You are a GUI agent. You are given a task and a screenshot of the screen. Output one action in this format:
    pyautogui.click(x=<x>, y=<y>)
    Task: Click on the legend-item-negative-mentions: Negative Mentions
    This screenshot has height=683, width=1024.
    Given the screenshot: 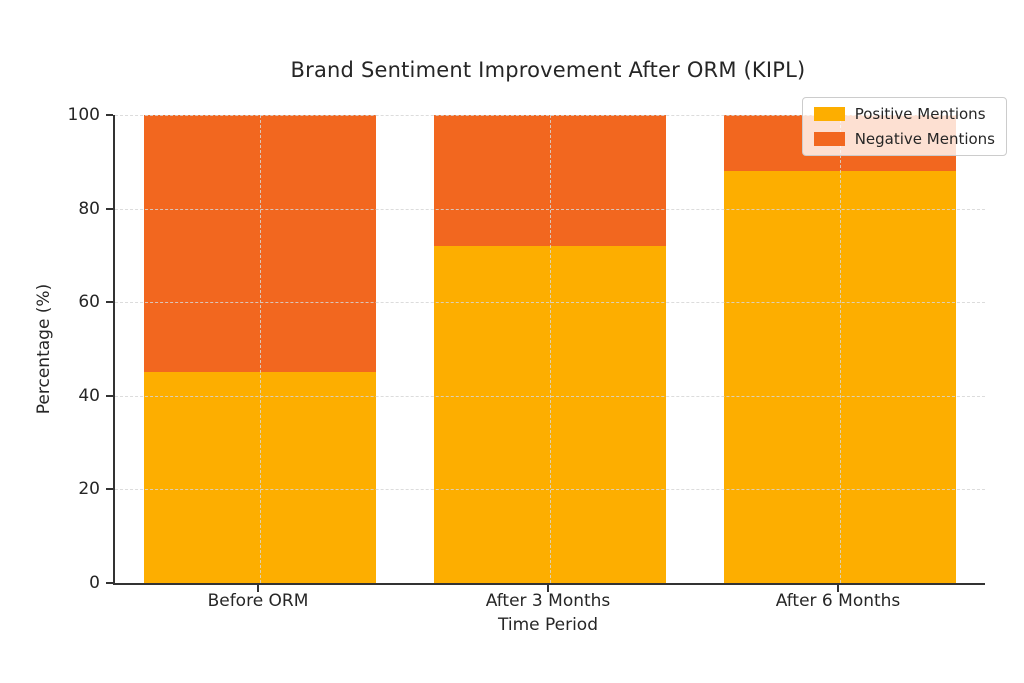 What is the action you would take?
    pyautogui.click(x=904, y=139)
    